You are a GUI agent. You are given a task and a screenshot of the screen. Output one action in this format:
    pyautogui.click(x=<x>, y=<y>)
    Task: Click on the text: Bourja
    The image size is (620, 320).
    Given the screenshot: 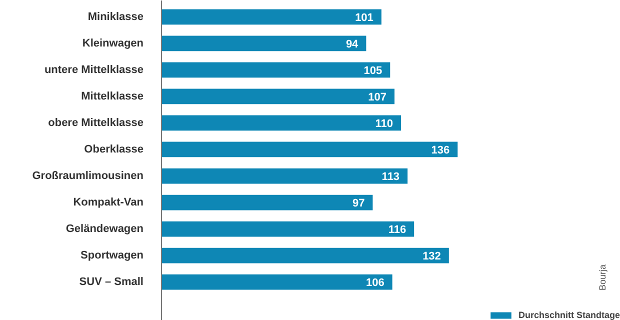 What is the action you would take?
    pyautogui.click(x=603, y=277)
    